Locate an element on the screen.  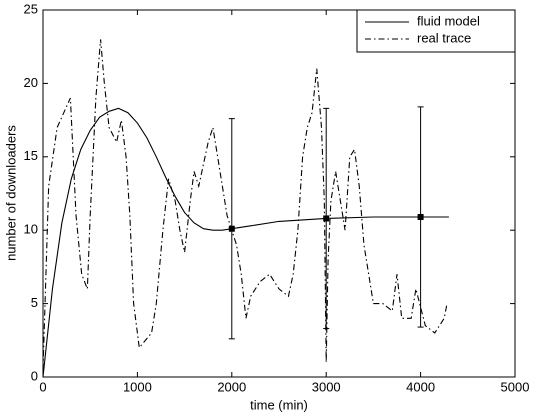
y-tick-label: 20 is located at coordinates (31, 82).